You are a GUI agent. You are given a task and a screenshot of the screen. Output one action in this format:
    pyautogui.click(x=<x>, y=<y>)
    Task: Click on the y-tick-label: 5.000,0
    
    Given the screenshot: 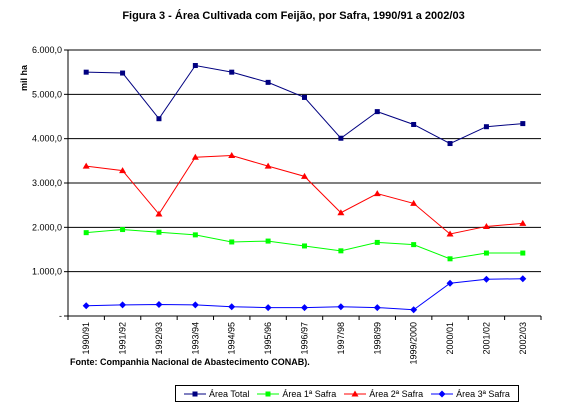 What is the action you would take?
    pyautogui.click(x=47, y=94)
    